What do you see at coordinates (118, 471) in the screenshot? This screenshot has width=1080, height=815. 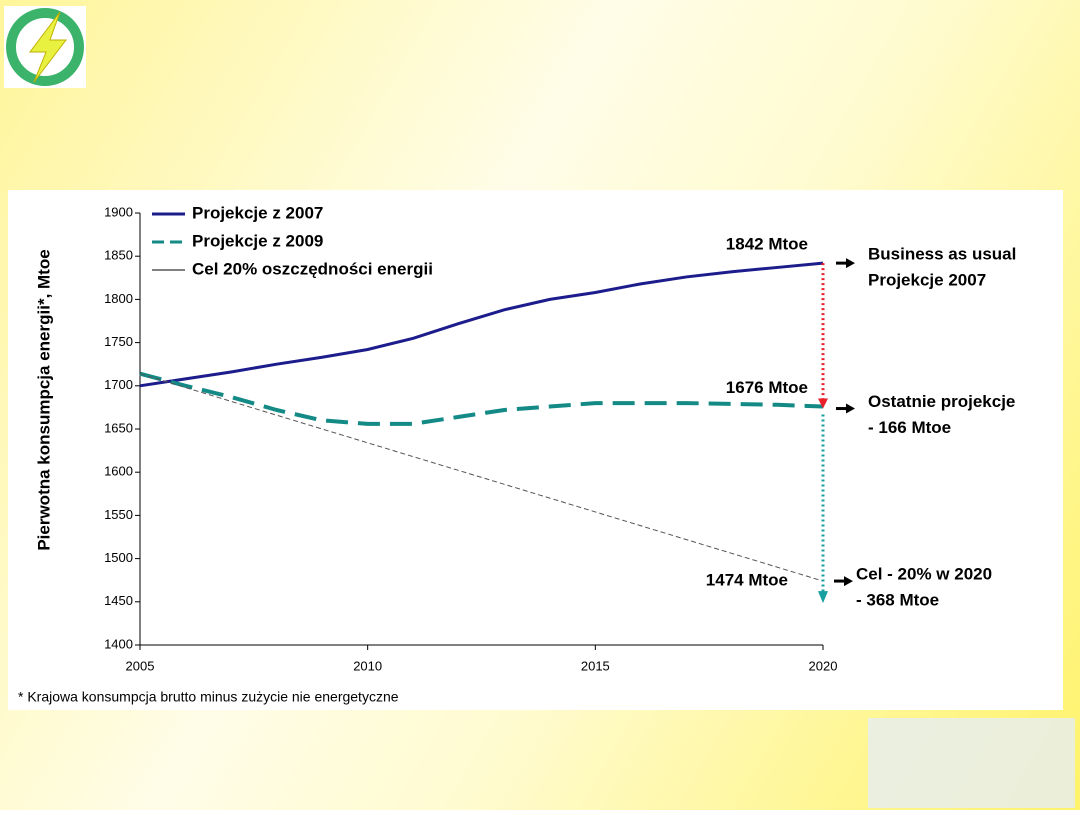 I see `y-tick-label: 1600` at bounding box center [118, 471].